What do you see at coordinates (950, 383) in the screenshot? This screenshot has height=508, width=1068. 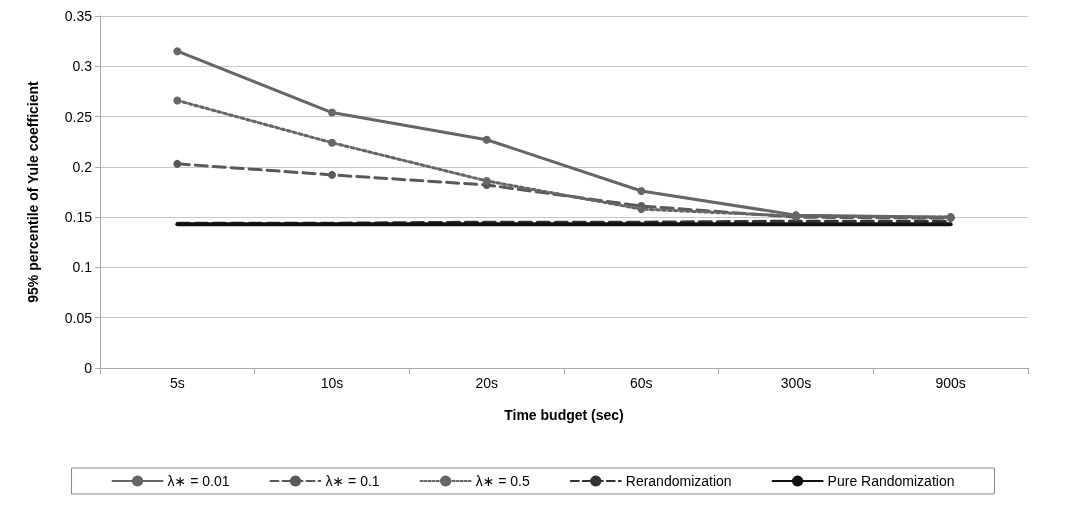 I see `x-tick-label: 900s` at bounding box center [950, 383].